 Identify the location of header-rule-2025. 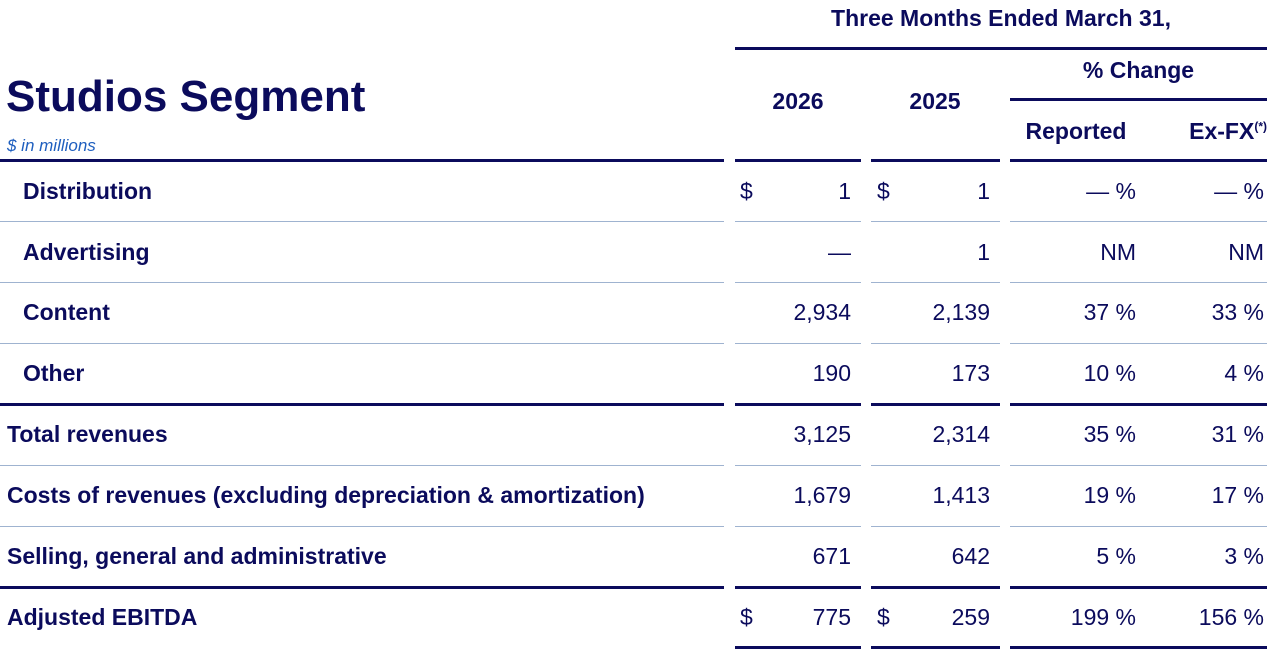
(935, 160).